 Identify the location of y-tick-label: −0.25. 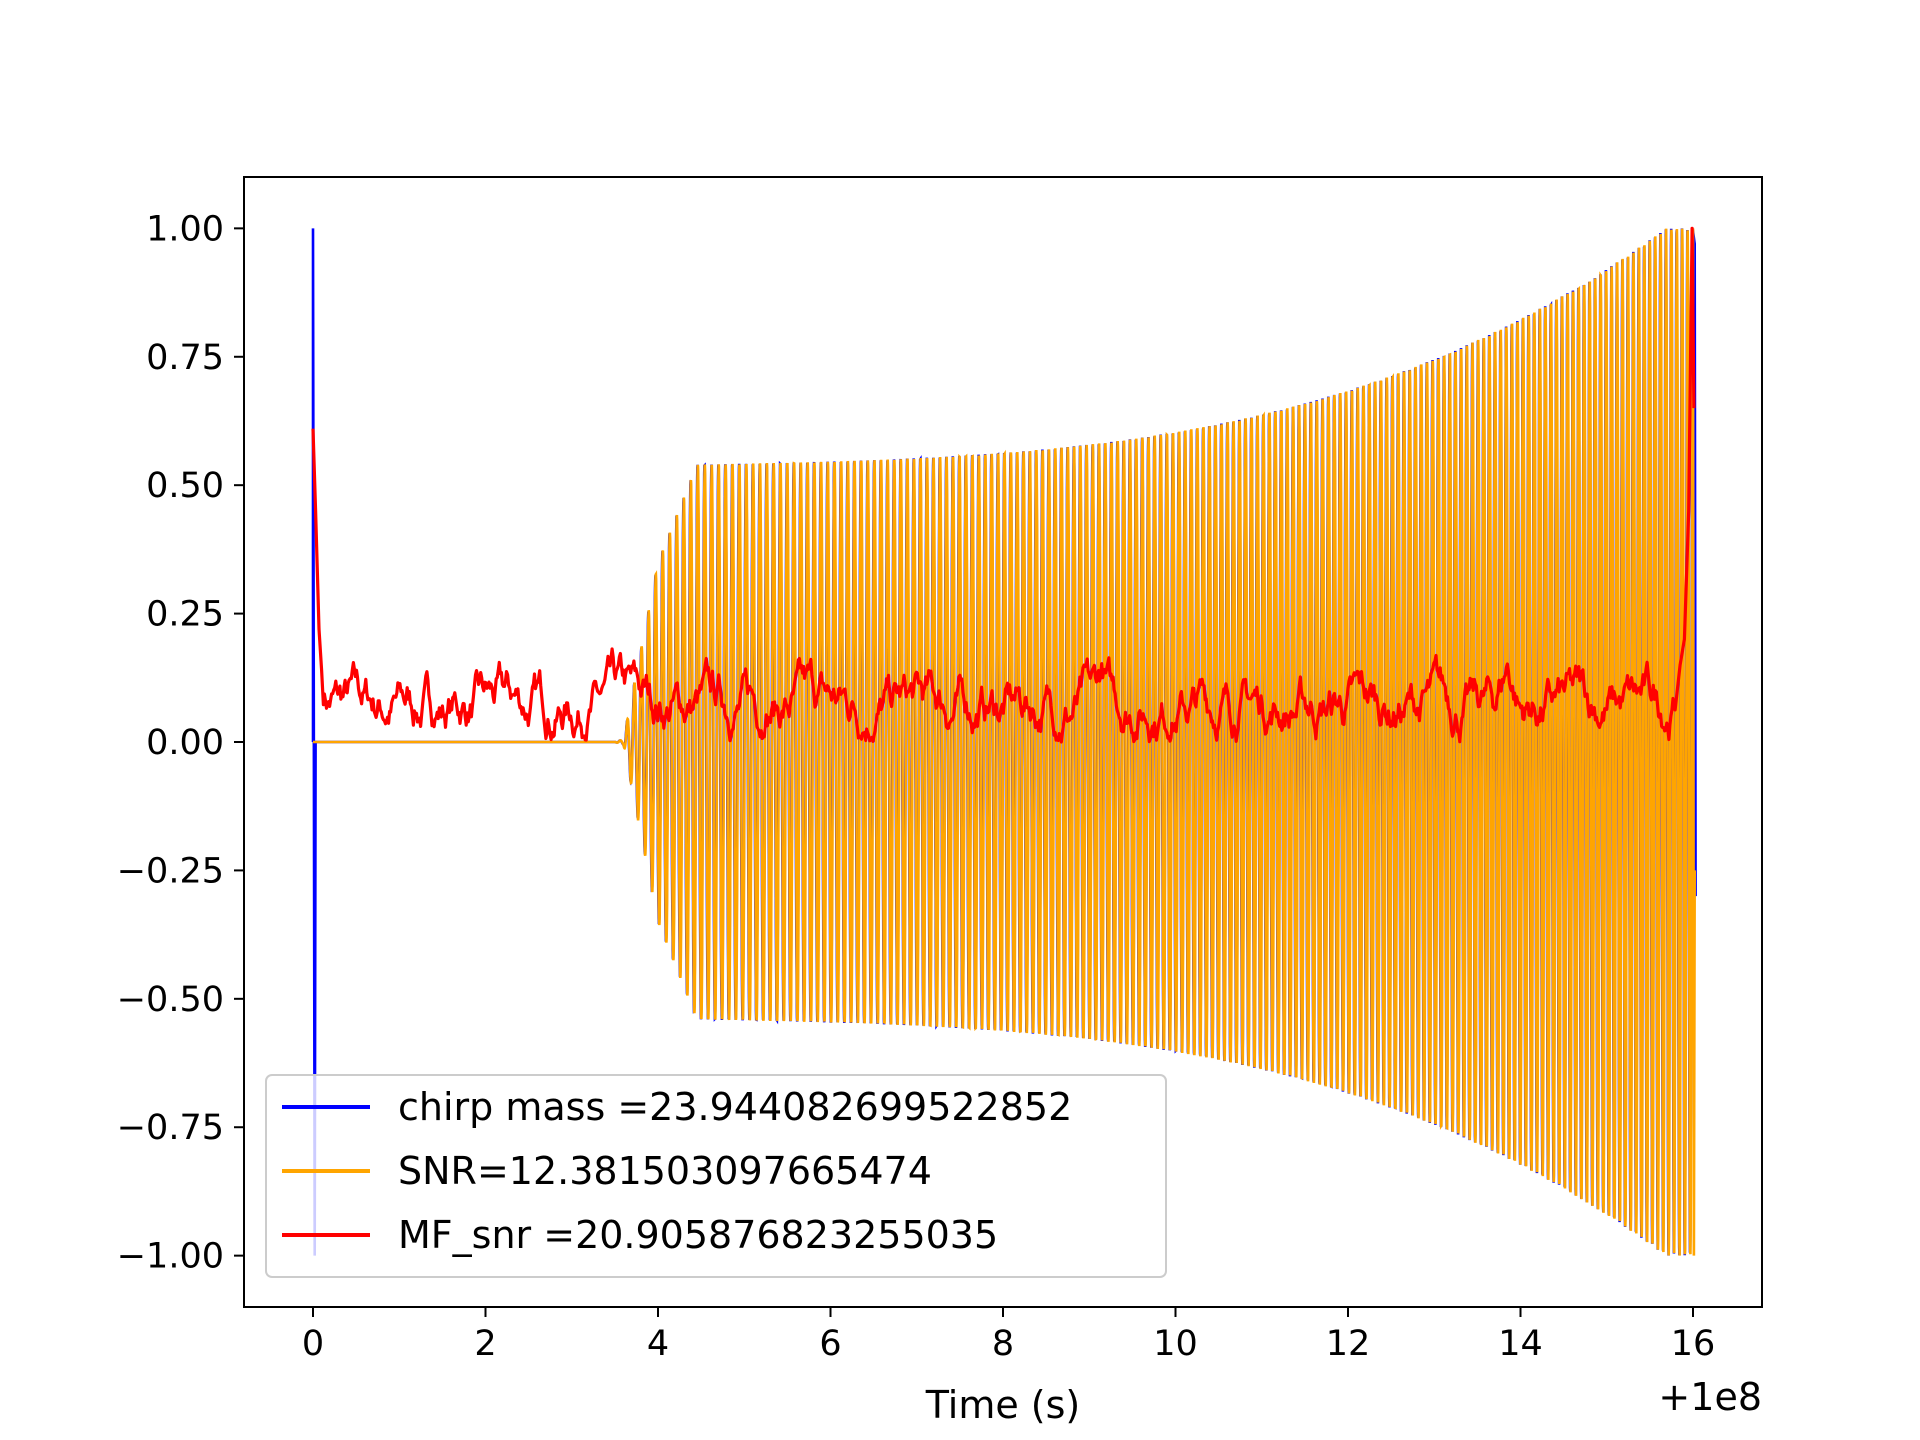
(170, 871).